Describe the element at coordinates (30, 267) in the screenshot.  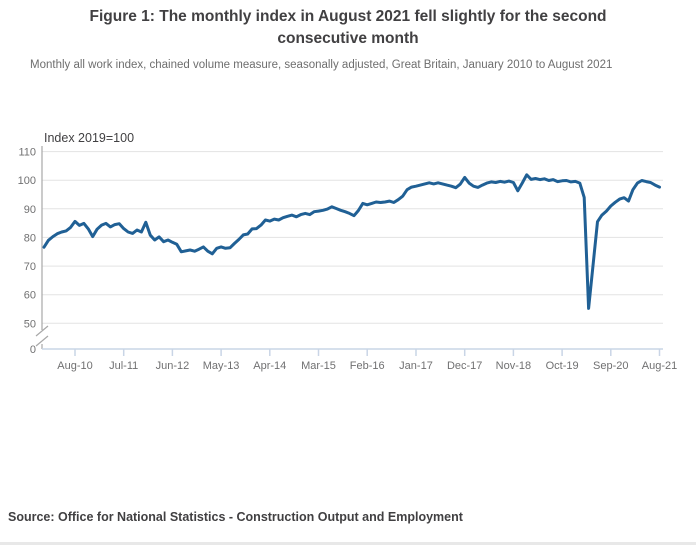
I see `y-tick-label: 70` at that location.